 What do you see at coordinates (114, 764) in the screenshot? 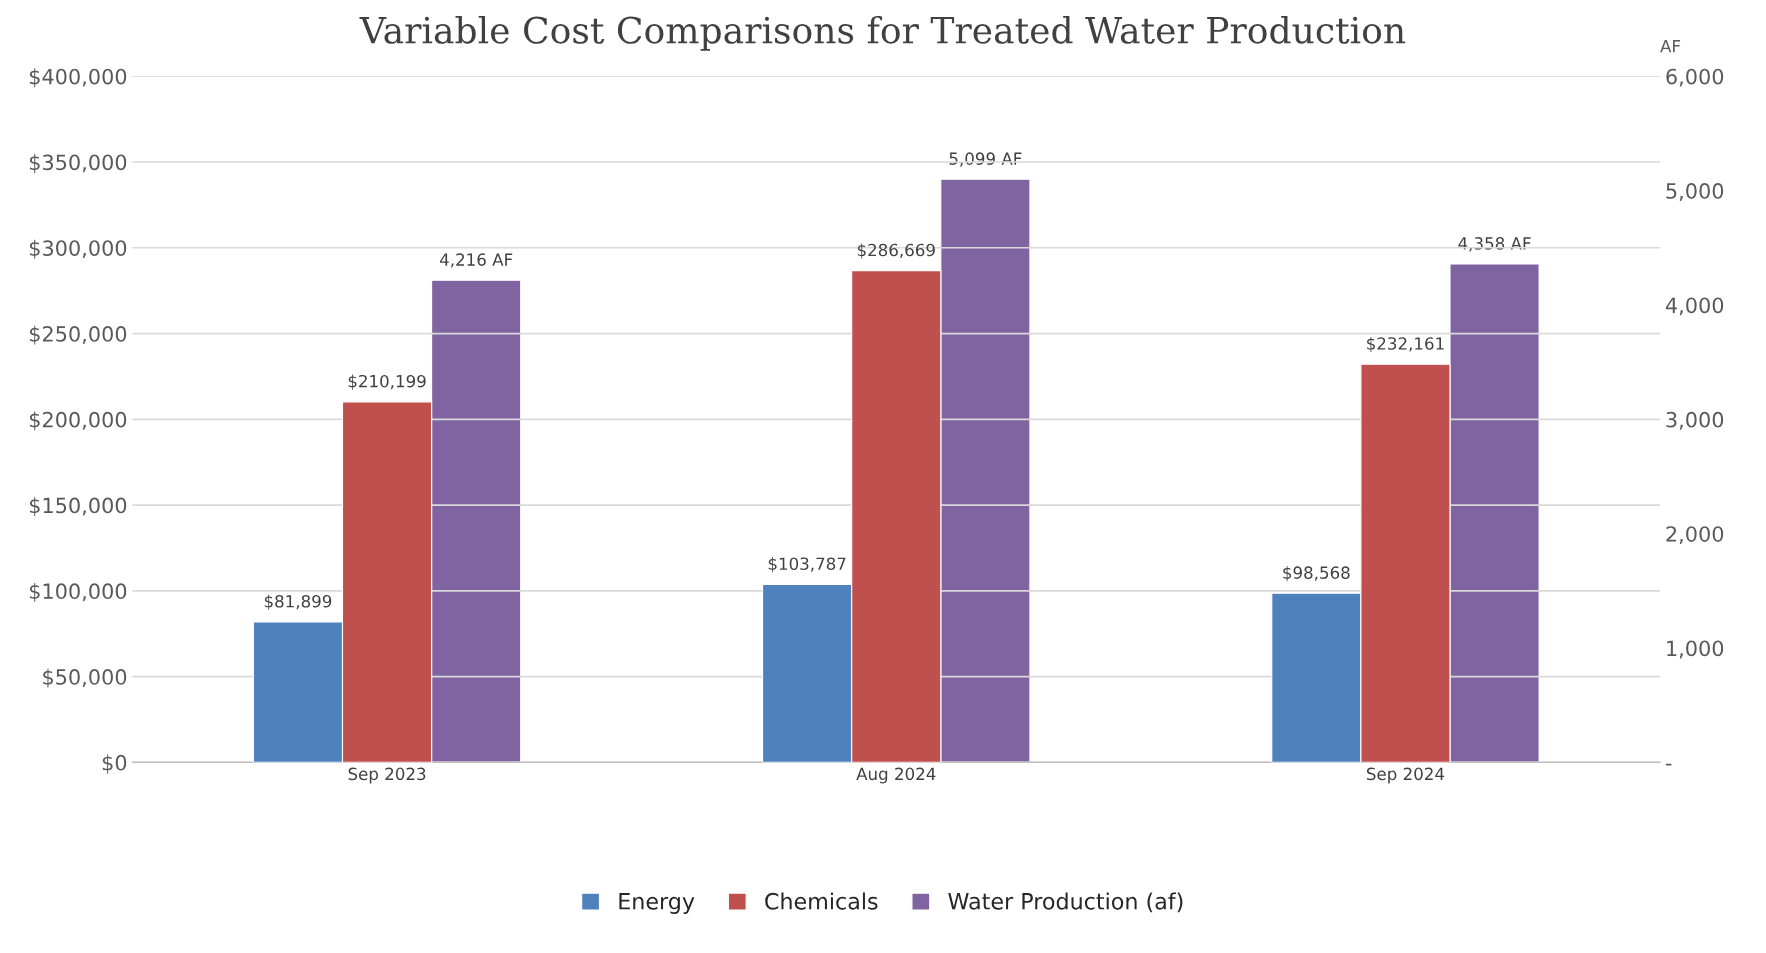
I see `y-tick-label: $0` at bounding box center [114, 764].